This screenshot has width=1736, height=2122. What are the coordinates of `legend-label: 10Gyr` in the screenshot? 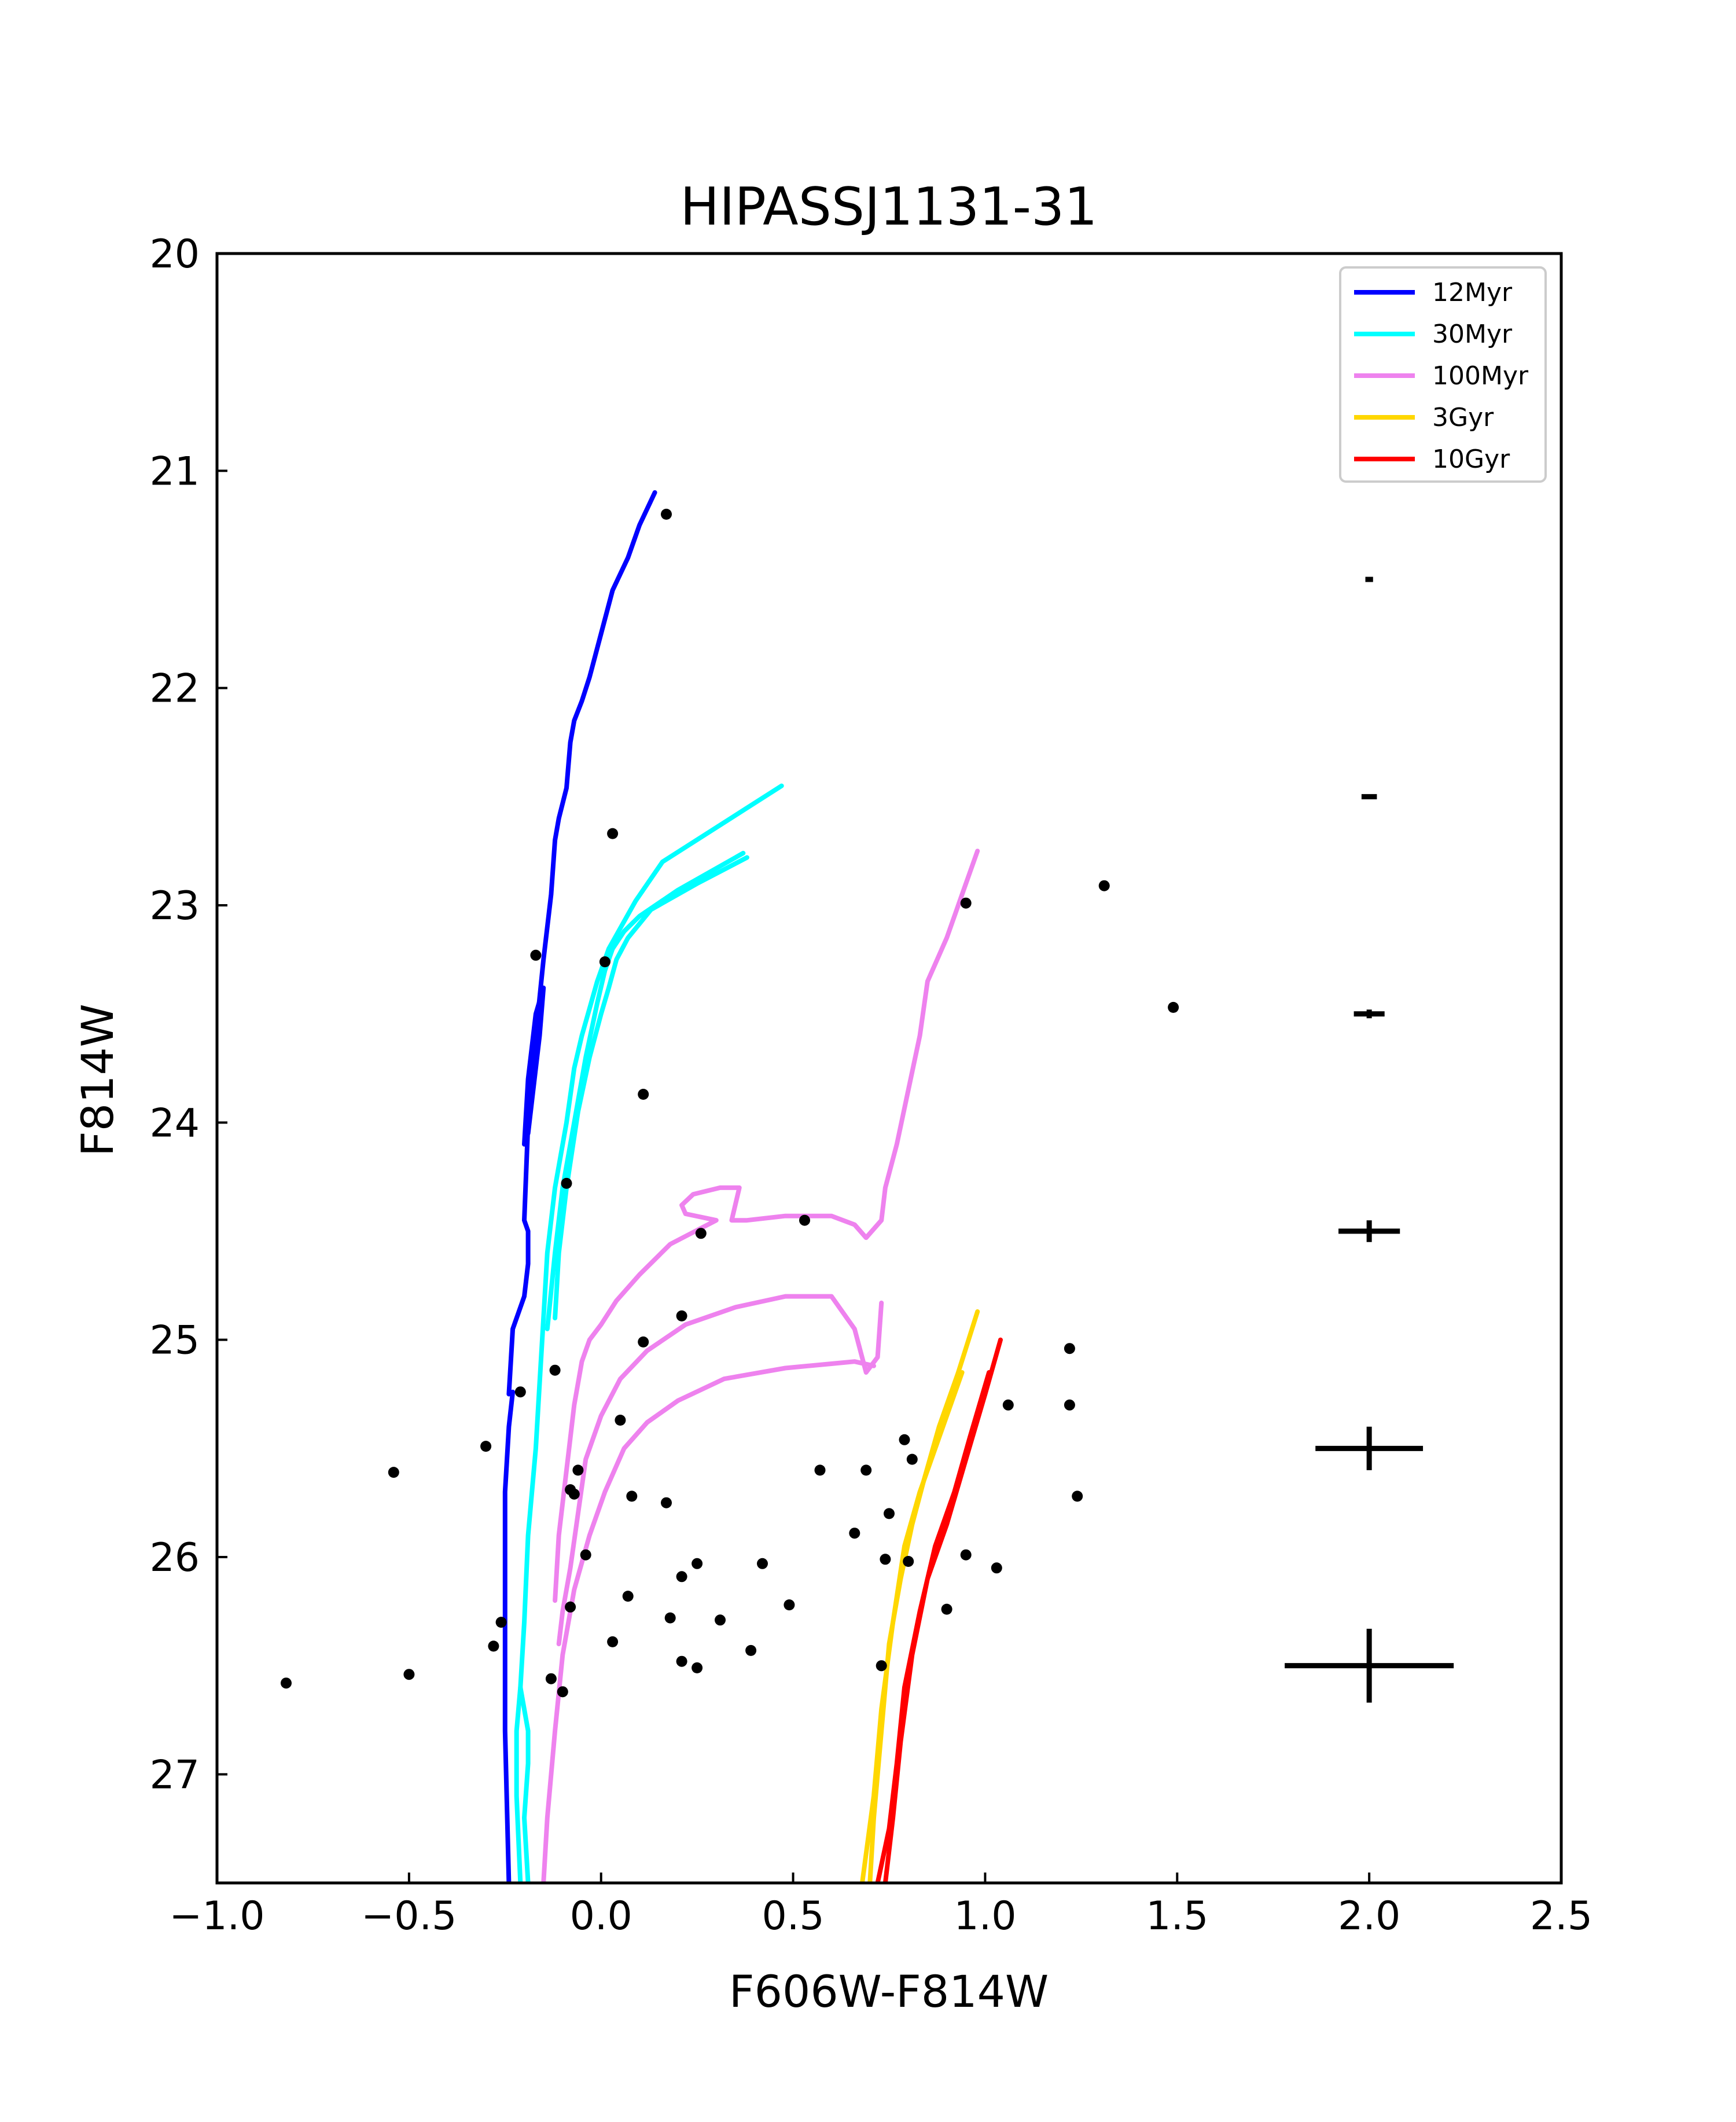 It's located at (1471, 460).